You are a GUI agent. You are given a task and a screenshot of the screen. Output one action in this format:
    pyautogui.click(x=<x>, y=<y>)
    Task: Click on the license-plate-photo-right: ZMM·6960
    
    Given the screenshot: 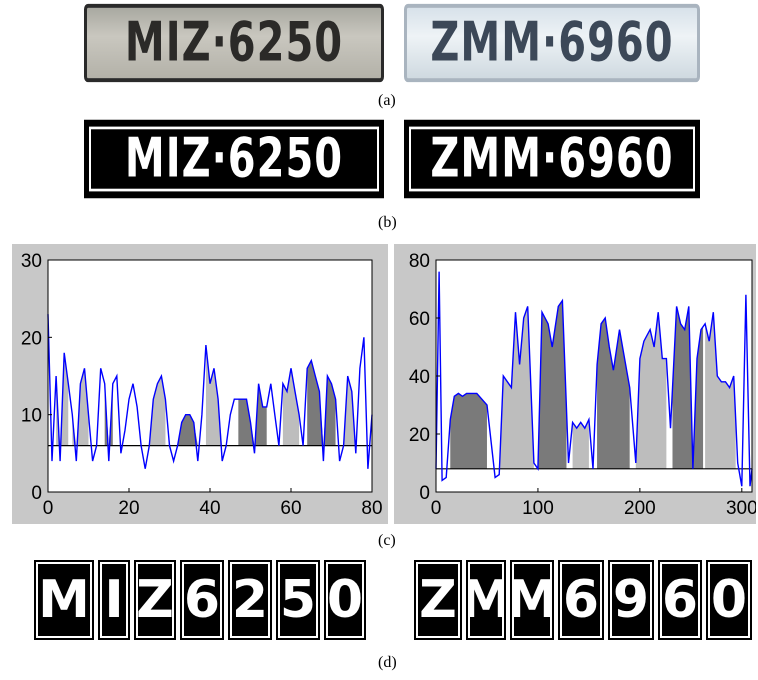 What is the action you would take?
    pyautogui.click(x=552, y=43)
    